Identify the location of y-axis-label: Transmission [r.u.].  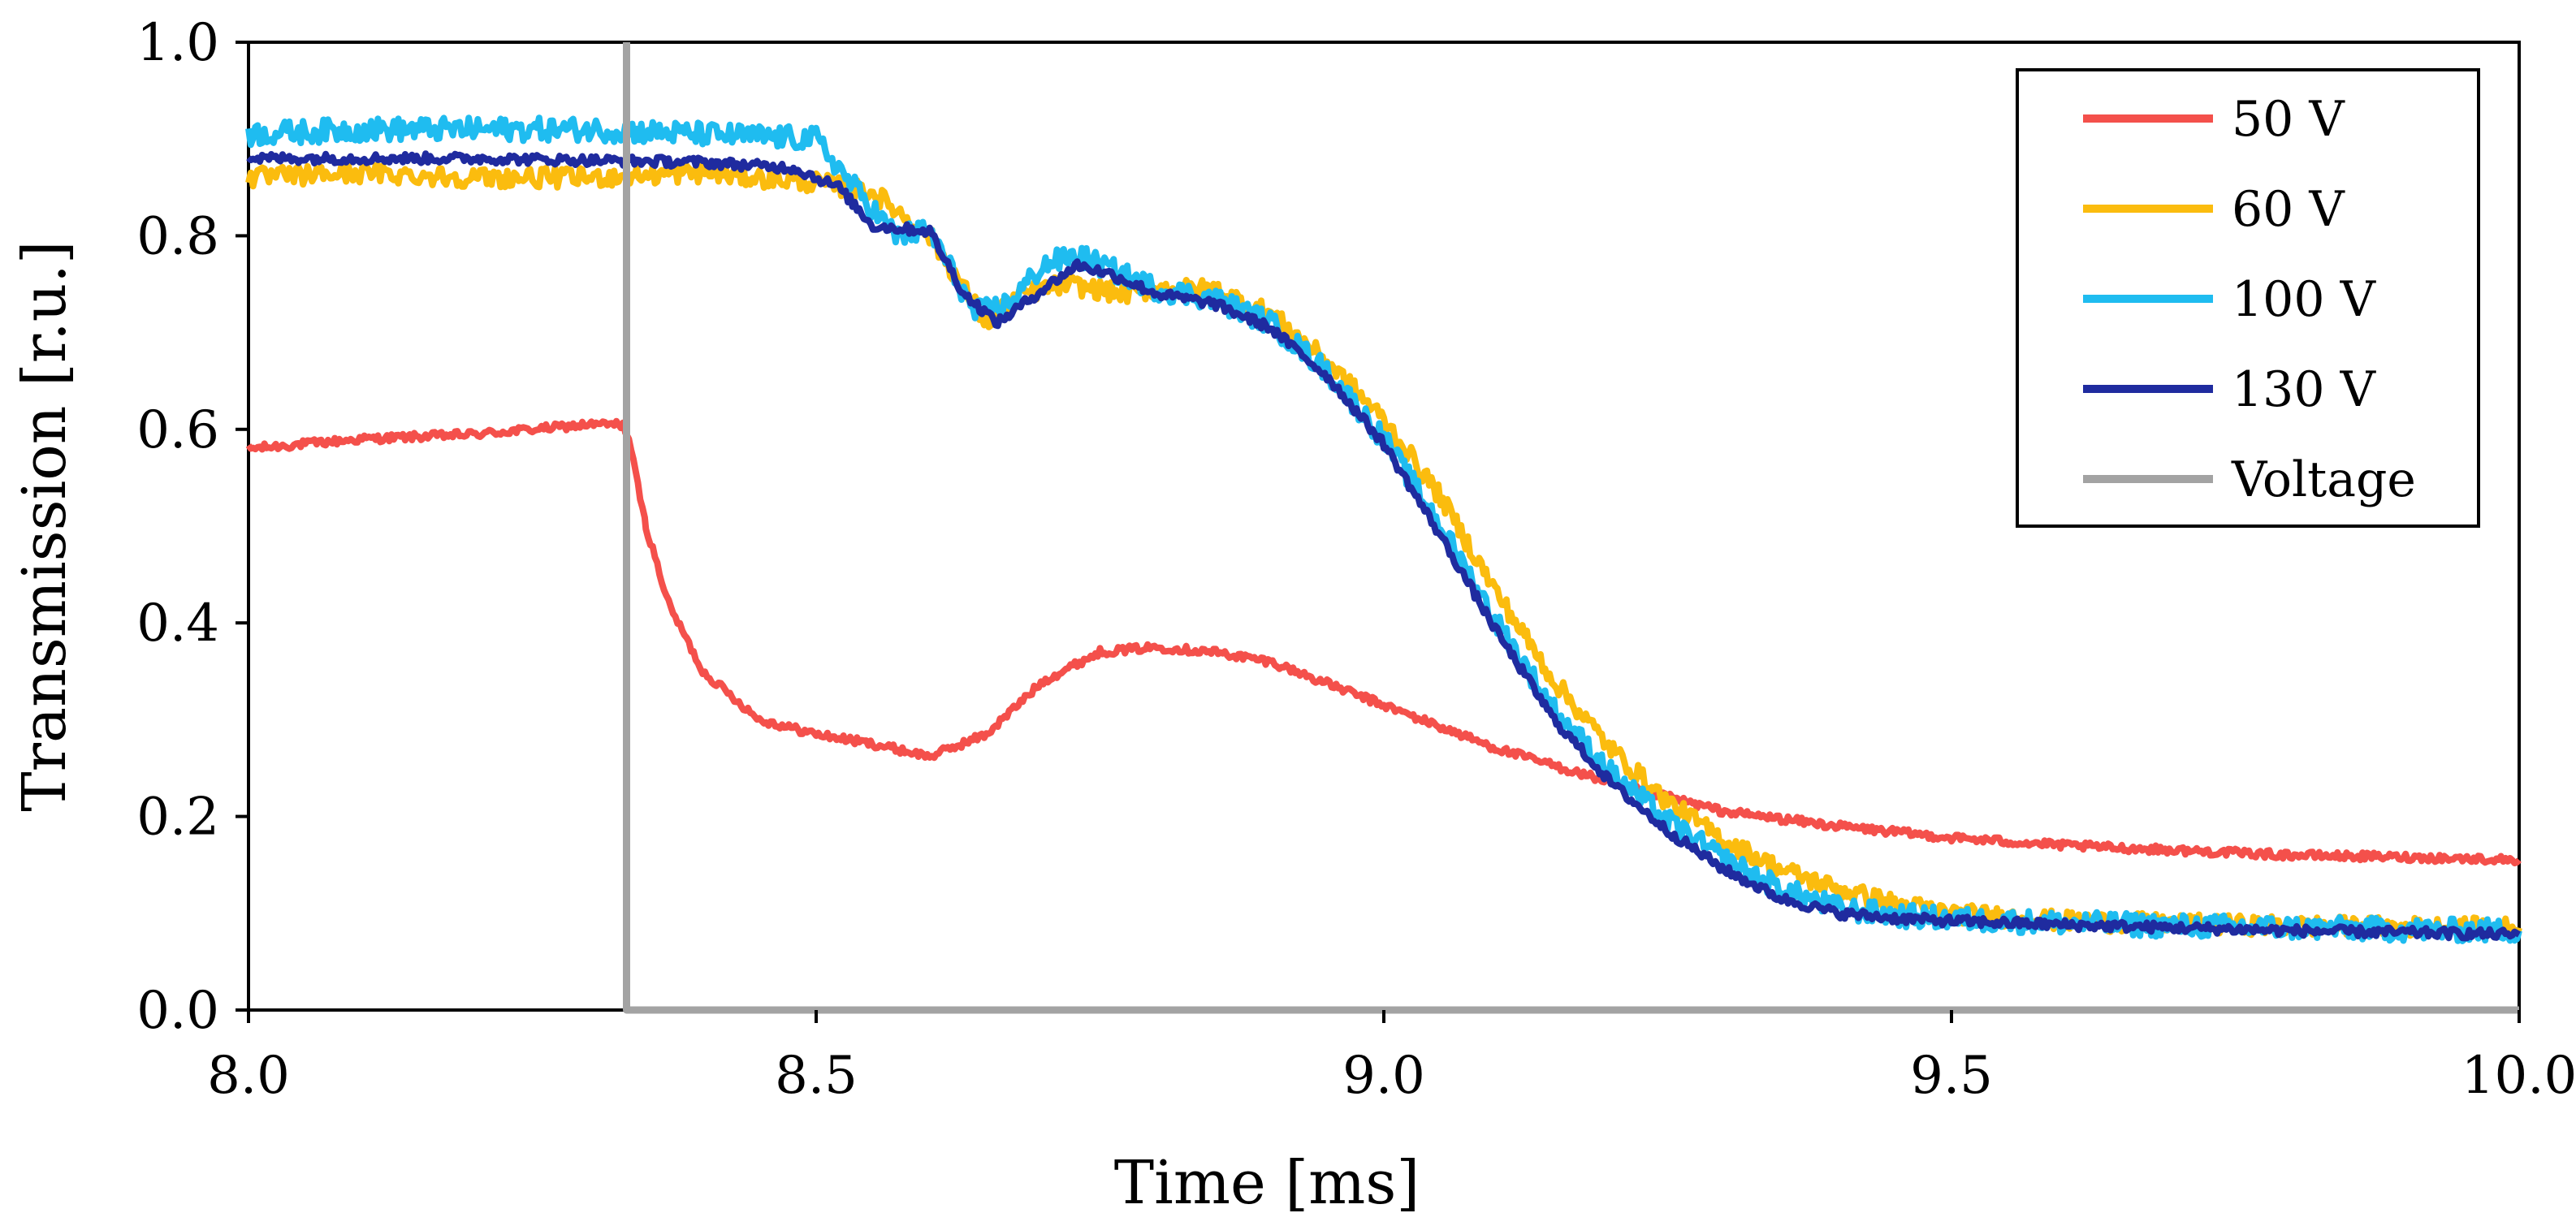
(45, 525).